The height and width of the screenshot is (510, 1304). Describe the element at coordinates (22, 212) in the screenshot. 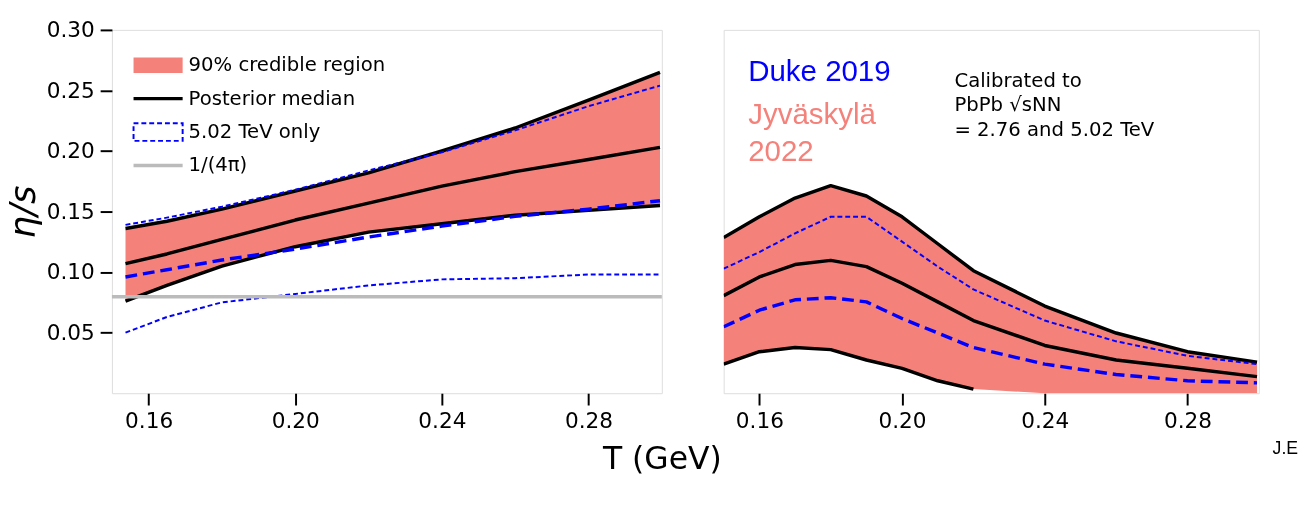

I see `y-axis-title: η/s` at that location.